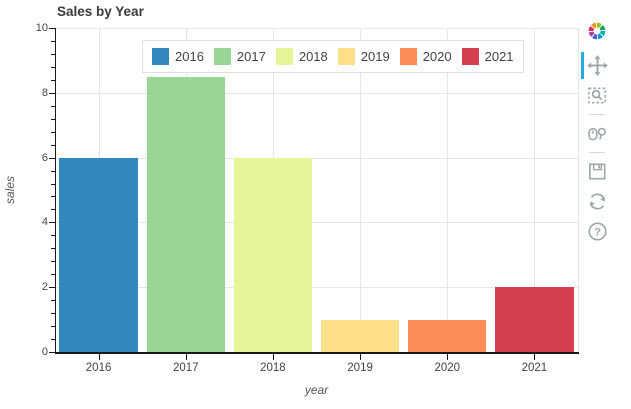  I want to click on reset-tool-button, so click(597, 201).